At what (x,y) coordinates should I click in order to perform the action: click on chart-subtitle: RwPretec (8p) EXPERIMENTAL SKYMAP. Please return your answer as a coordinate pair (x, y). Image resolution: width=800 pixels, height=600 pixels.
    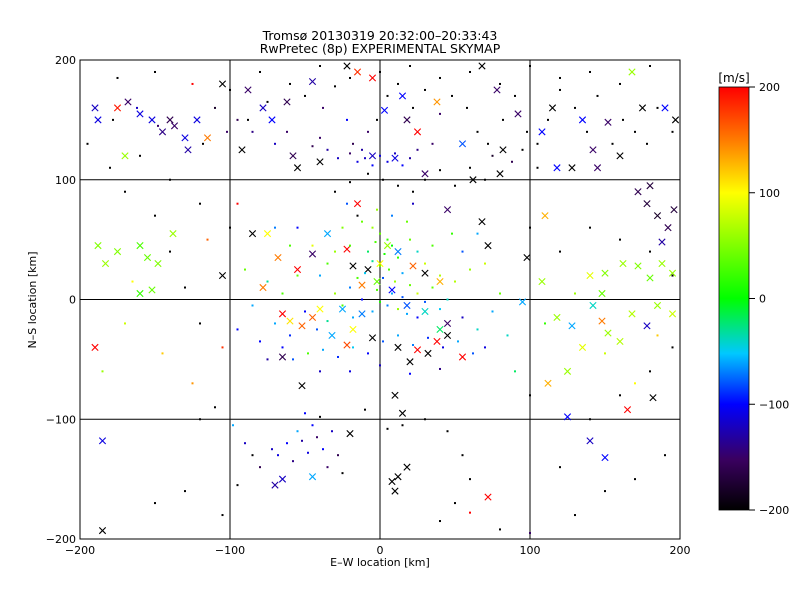
    Looking at the image, I should click on (380, 48).